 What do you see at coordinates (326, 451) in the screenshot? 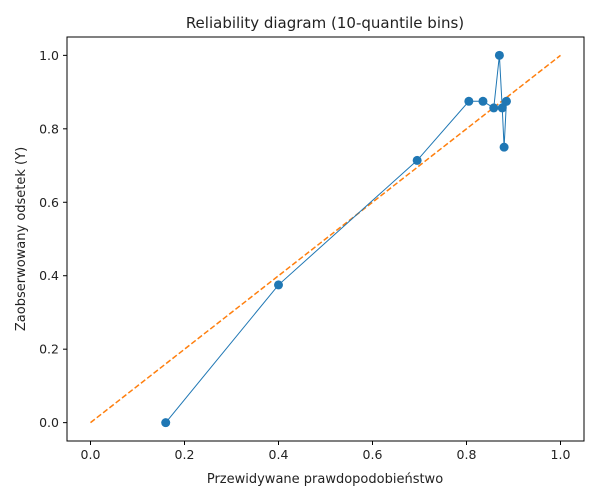
I see `x-axis: 0.0 0.2 0.4 0.6 0.8 1.0` at bounding box center [326, 451].